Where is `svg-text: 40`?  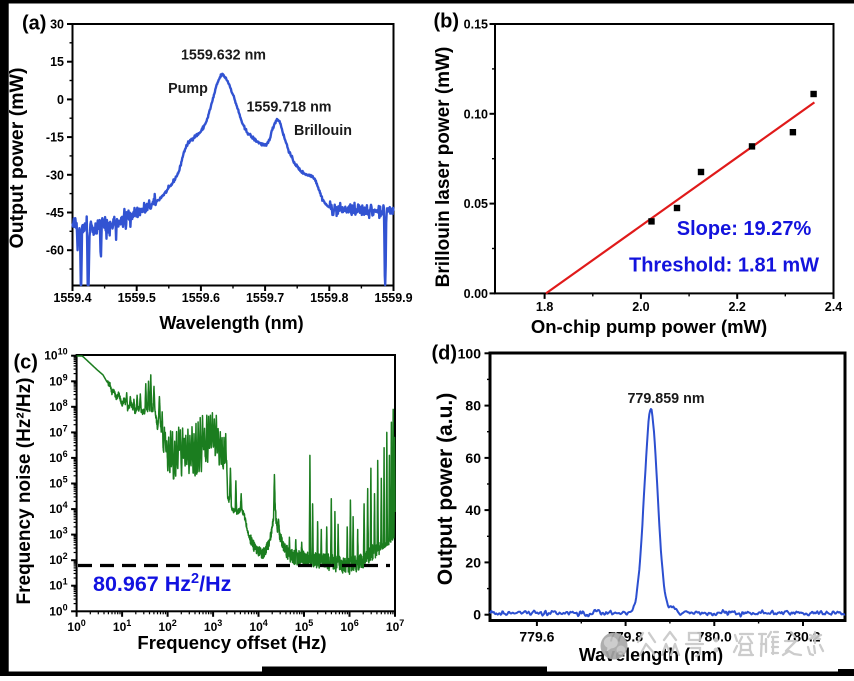
svg-text: 40 is located at coordinates (473, 510).